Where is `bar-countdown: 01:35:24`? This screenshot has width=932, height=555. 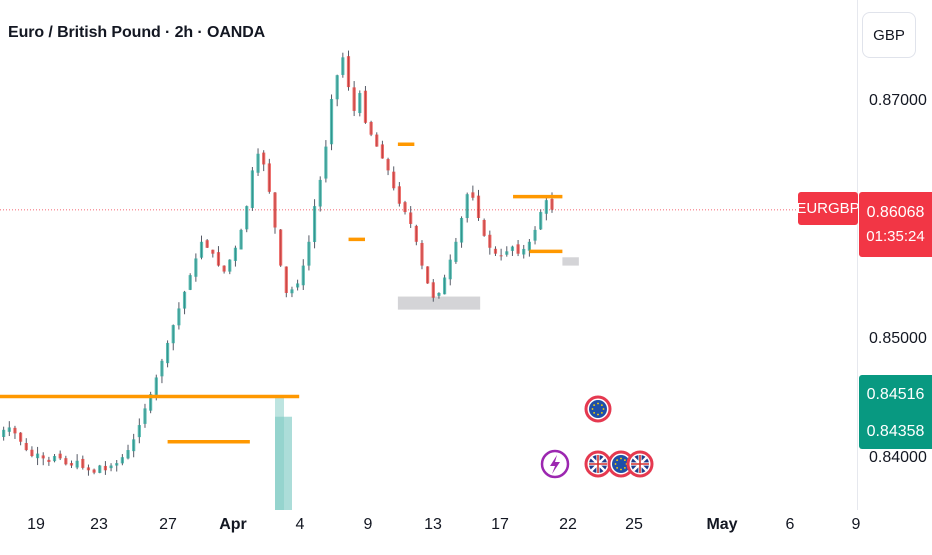
bar-countdown: 01:35:24 is located at coordinates (895, 236).